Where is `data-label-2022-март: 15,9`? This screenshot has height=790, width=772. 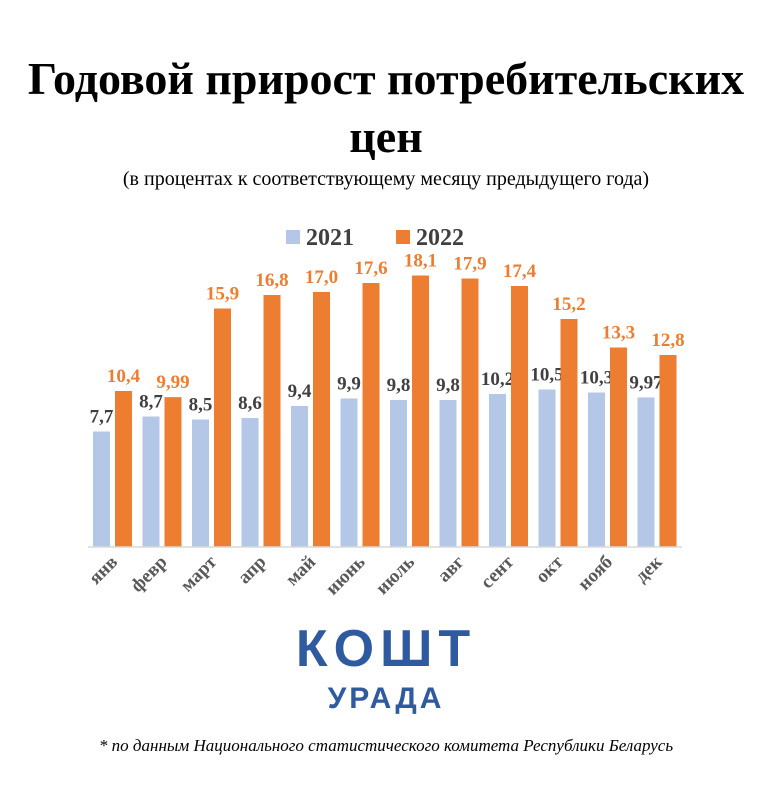
data-label-2022-март: 15,9 is located at coordinates (222, 294).